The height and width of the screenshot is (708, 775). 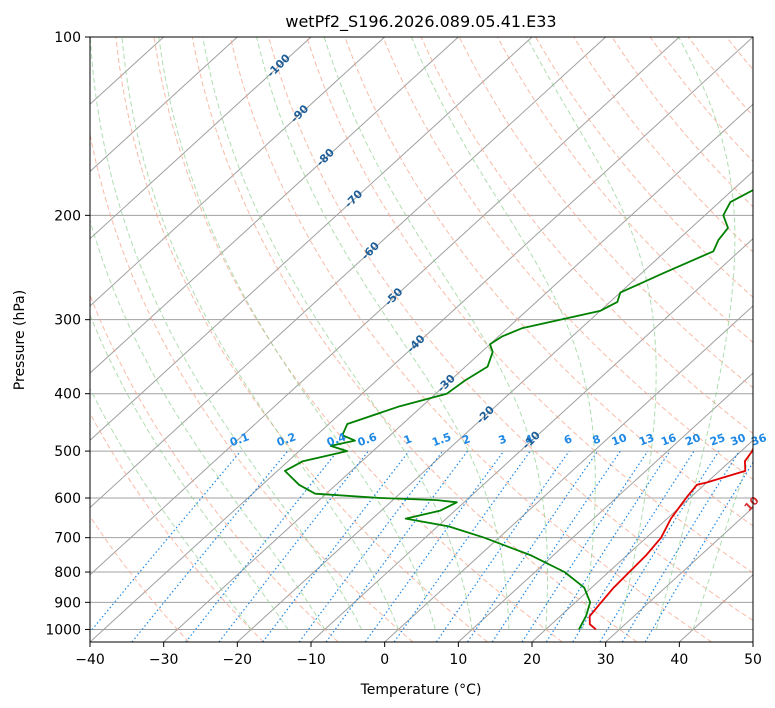 What do you see at coordinates (529, 439) in the screenshot?
I see `mixing-ratio-label: 4` at bounding box center [529, 439].